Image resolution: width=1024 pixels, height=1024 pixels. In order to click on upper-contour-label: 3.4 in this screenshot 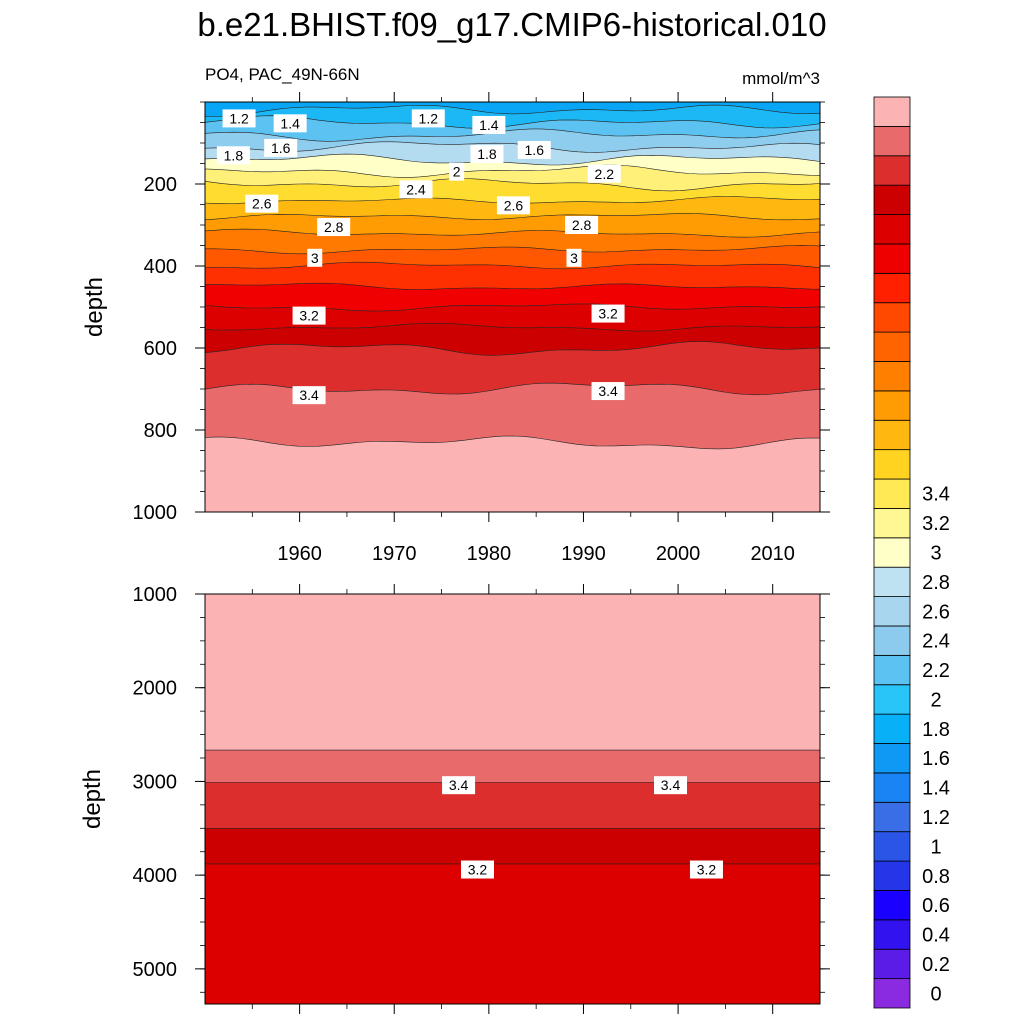, I will do `click(309, 395)`.